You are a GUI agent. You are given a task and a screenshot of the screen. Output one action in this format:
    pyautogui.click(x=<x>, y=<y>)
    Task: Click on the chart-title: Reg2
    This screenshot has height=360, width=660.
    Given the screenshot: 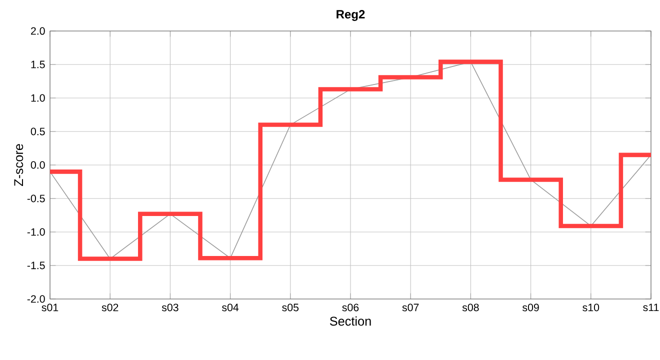 What is the action you would take?
    pyautogui.click(x=350, y=15)
    